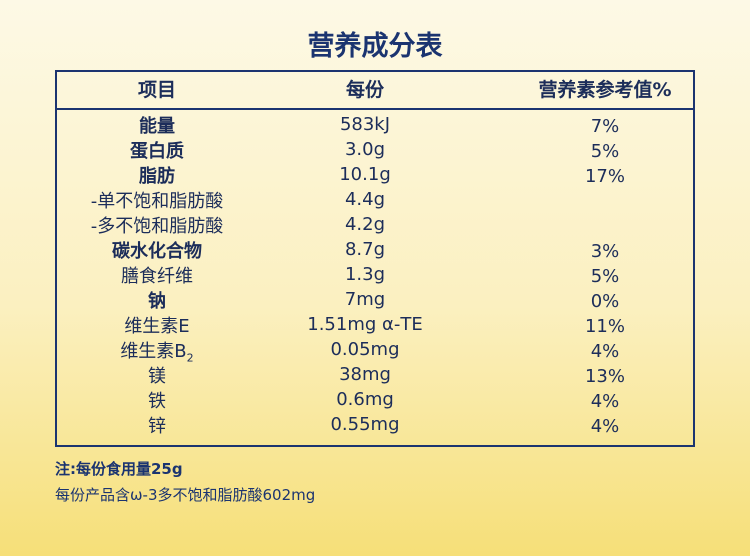 The image size is (750, 556). I want to click on item: -单不饱和脂肪酸, so click(157, 201).